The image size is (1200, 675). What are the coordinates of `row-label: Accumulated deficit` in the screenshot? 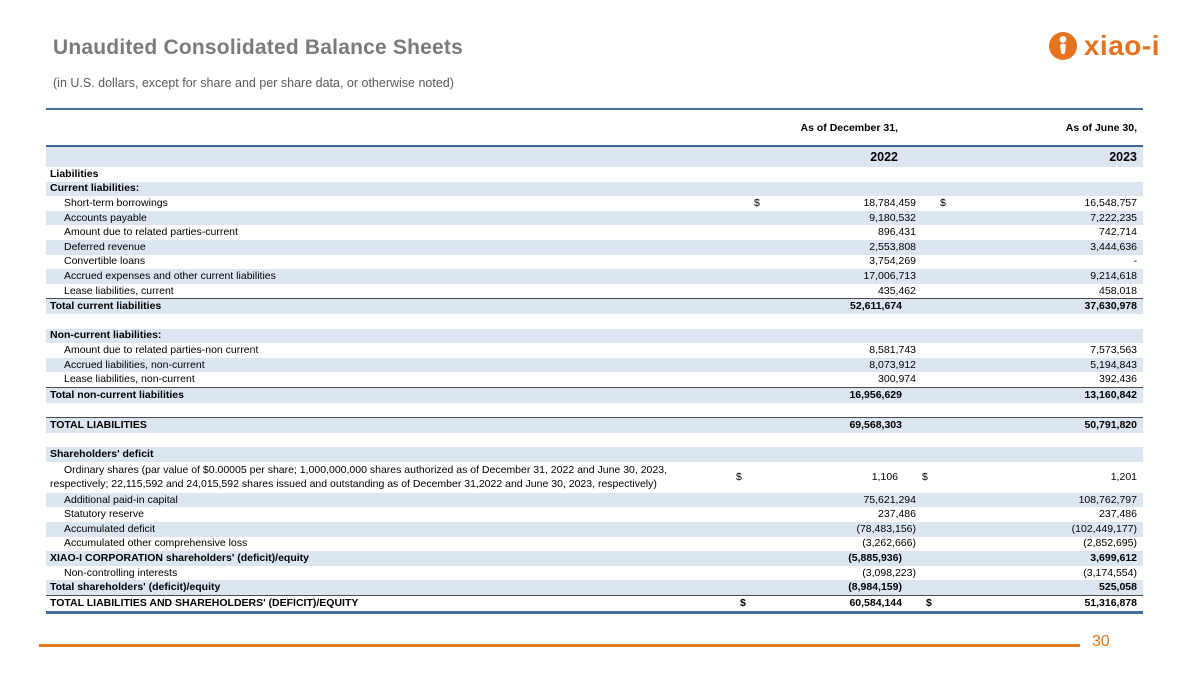 It's located at (110, 528).